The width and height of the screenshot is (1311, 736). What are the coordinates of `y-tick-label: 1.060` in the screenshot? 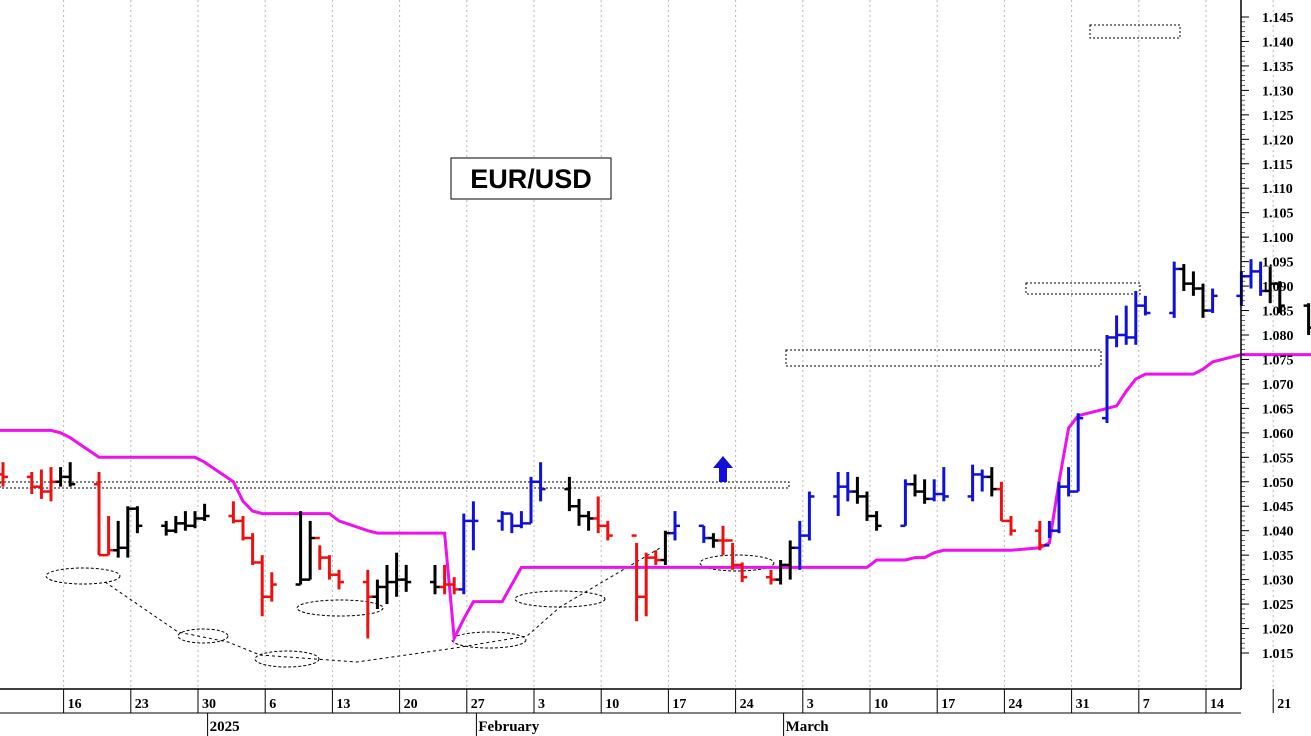 It's located at (1278, 434).